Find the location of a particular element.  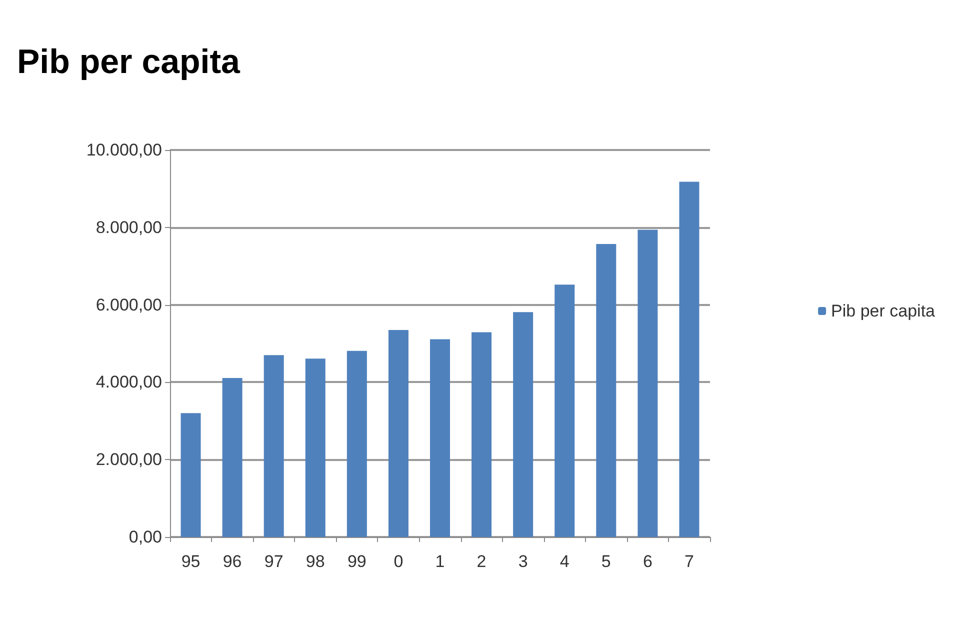

x-tick-label: 1 is located at coordinates (440, 561).